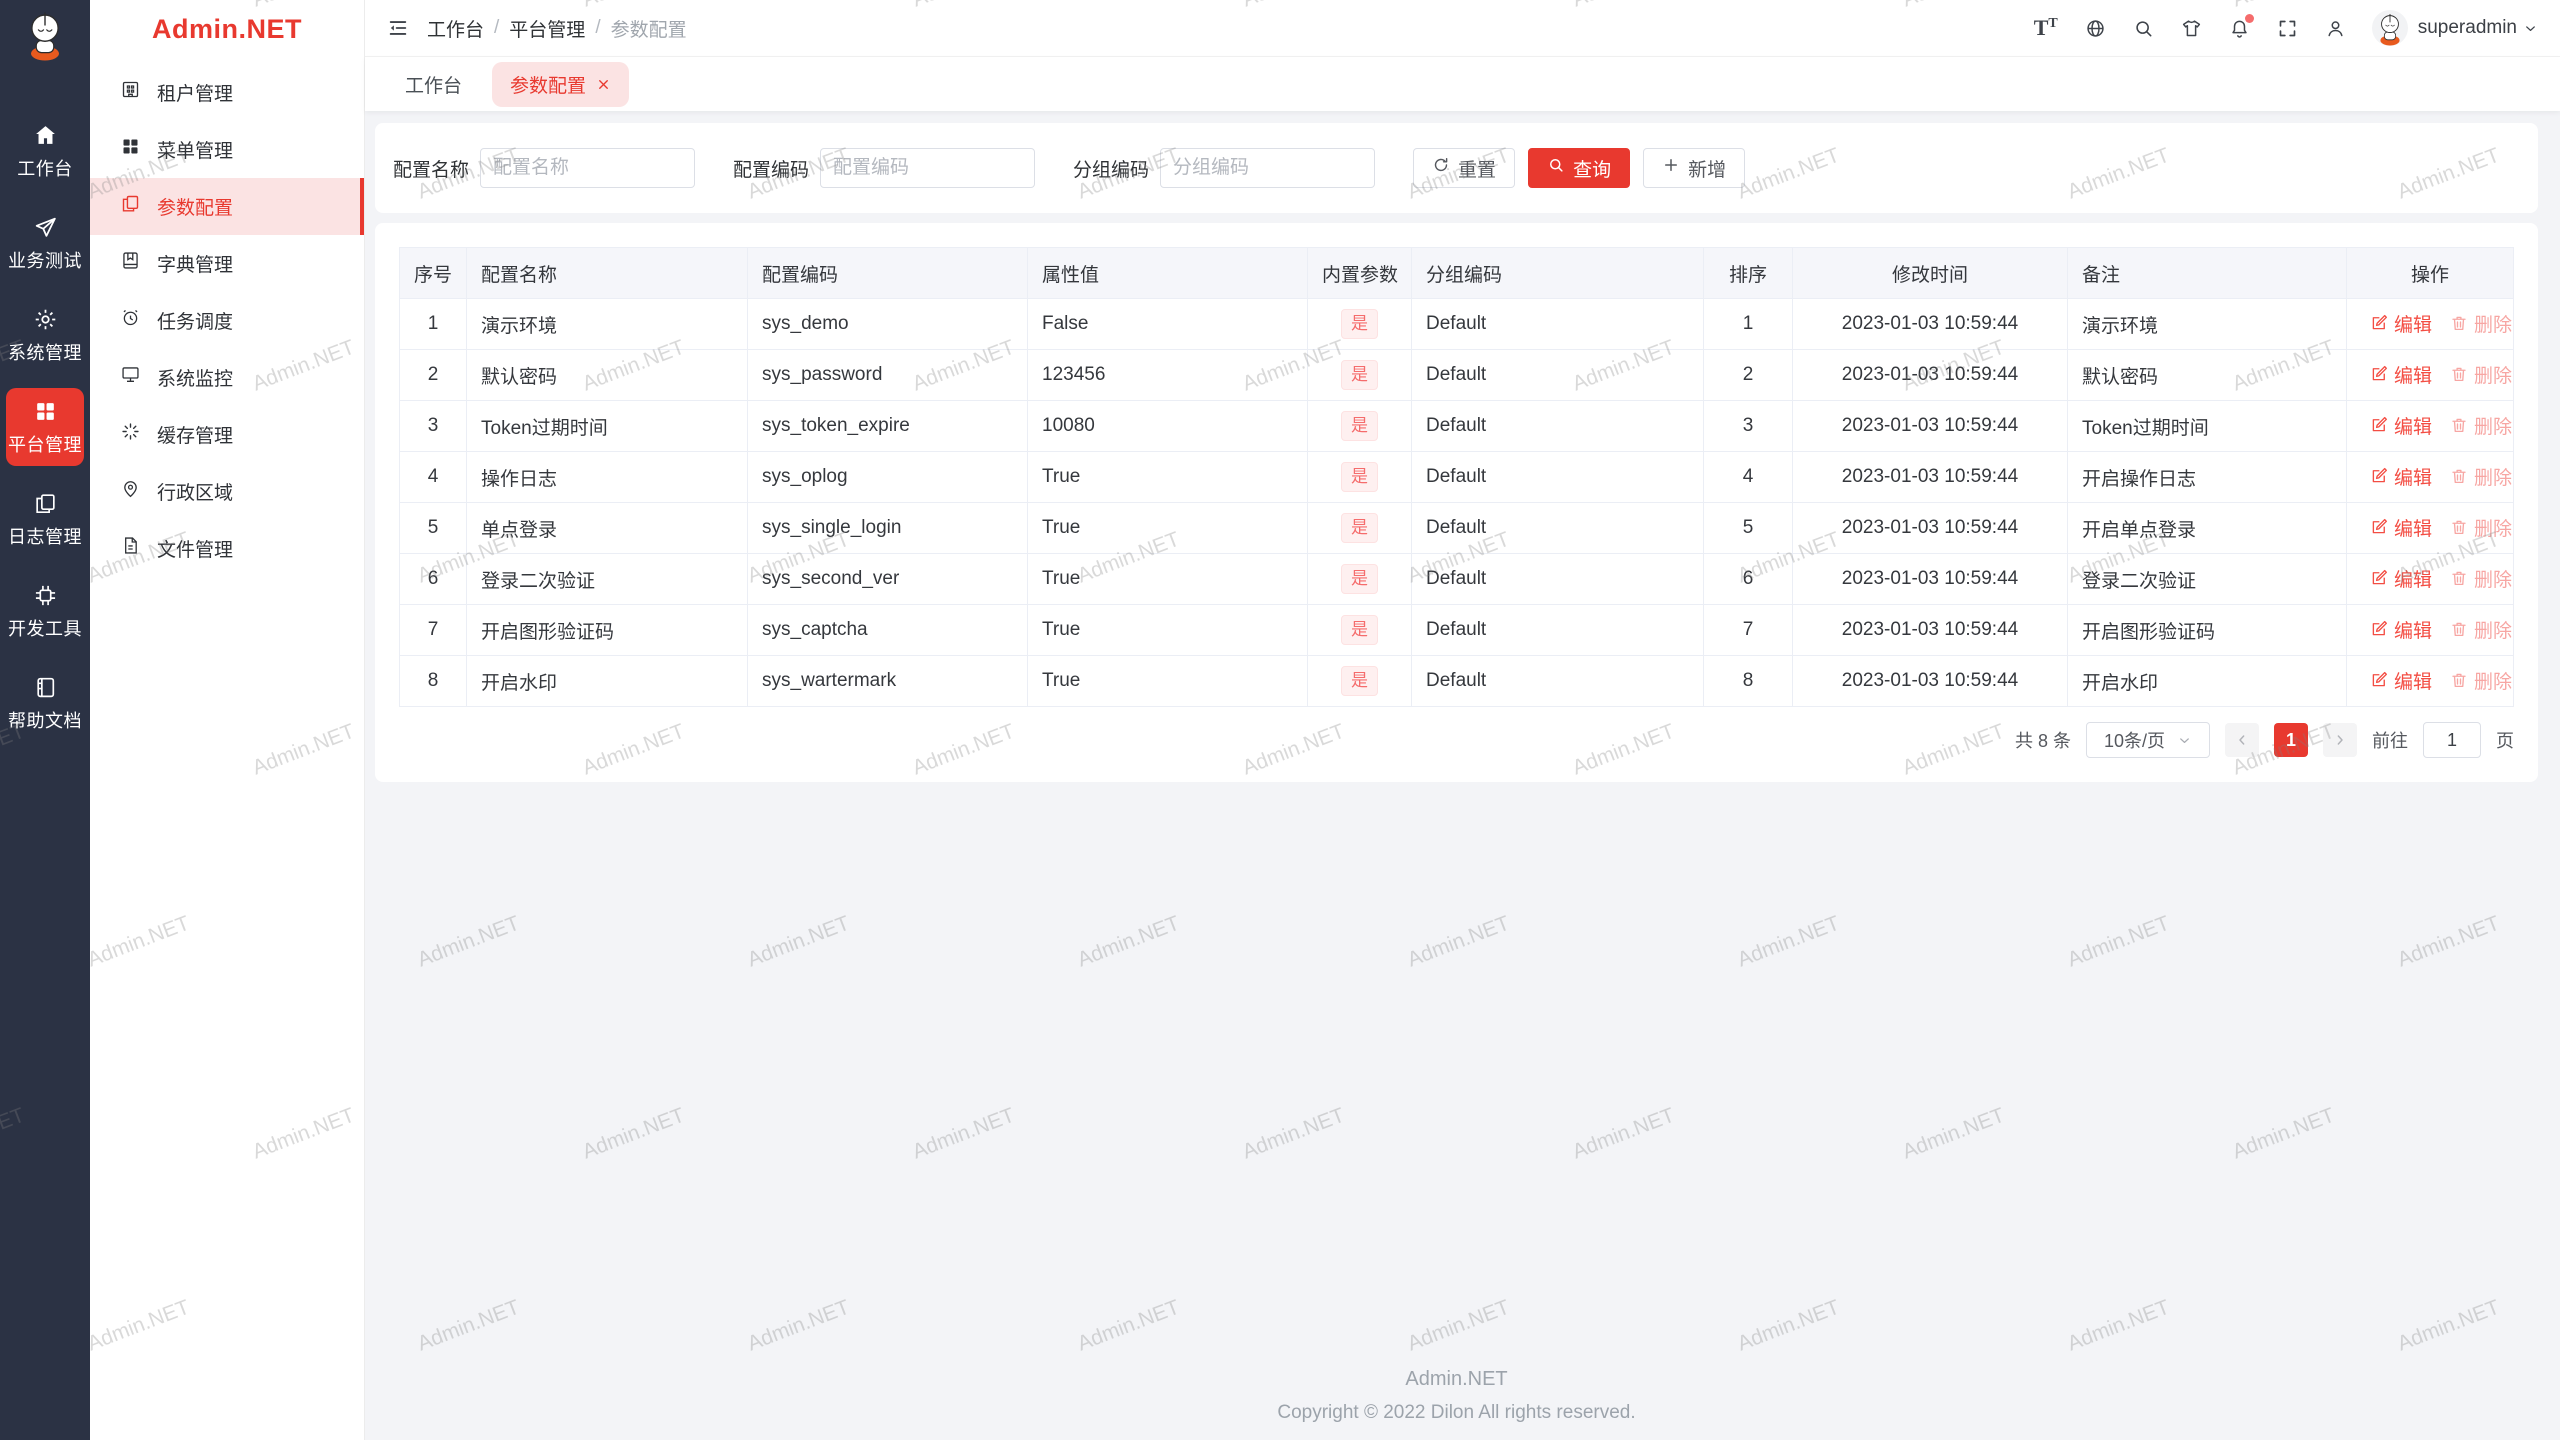  I want to click on next-page-button, so click(2340, 740).